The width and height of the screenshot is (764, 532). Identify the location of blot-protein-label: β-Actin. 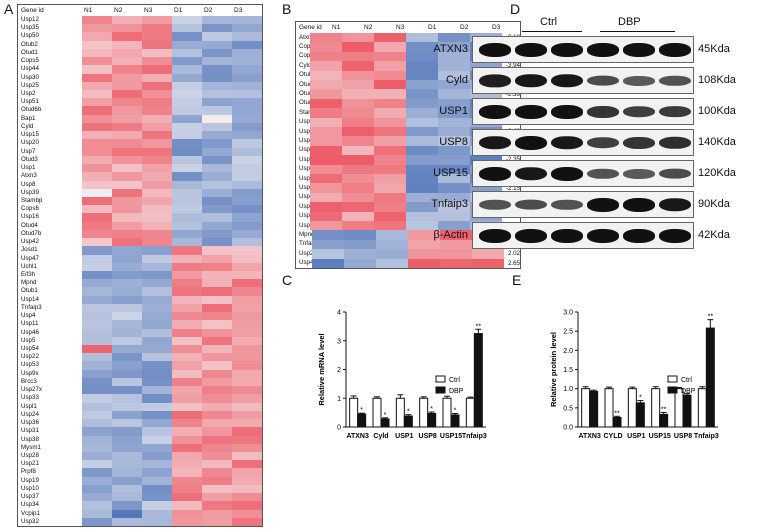
(450, 235).